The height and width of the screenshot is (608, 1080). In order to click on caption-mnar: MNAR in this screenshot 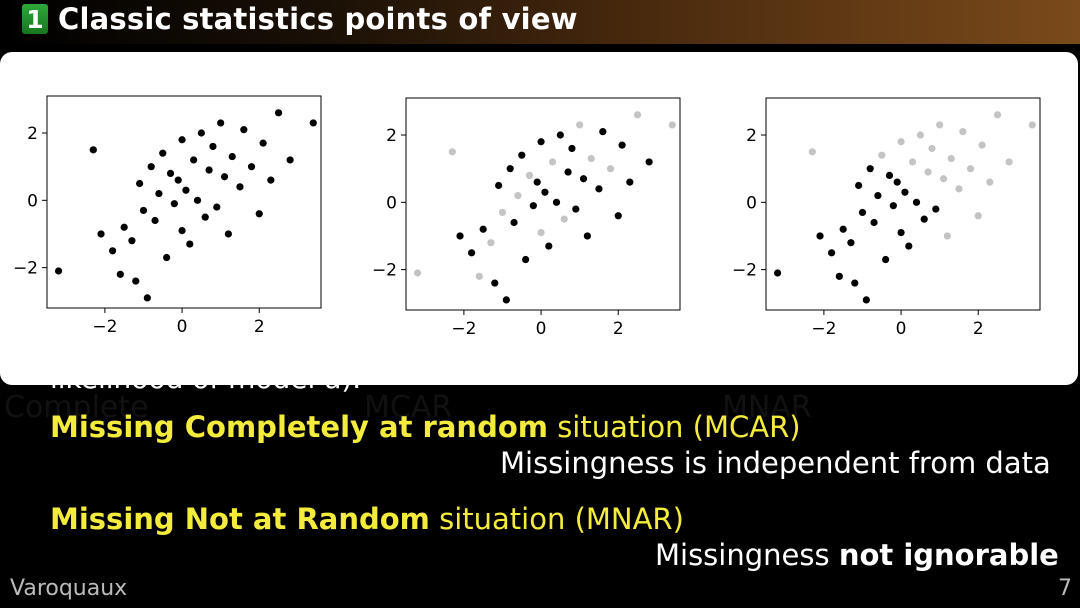, I will do `click(767, 407)`.